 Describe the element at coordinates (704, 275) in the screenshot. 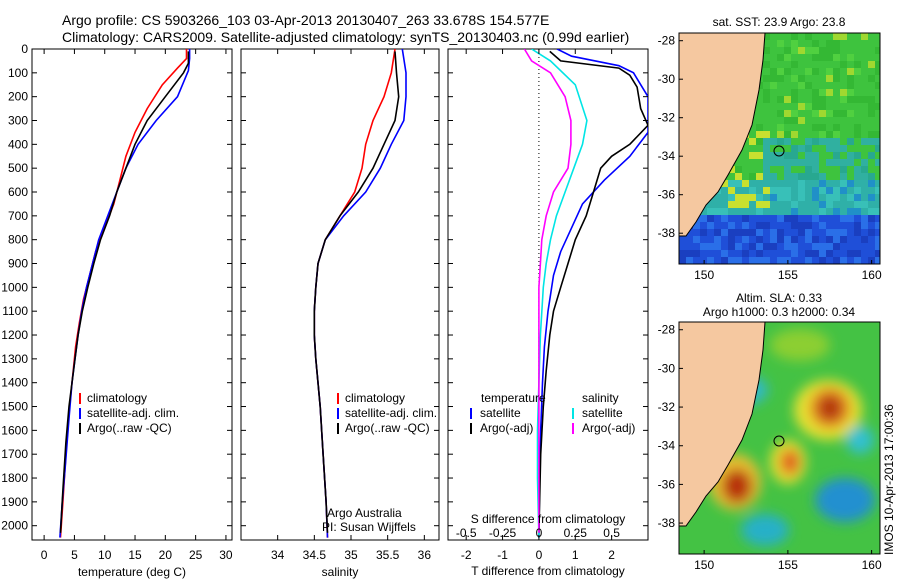

I see `map-x-tick-label: 150` at that location.